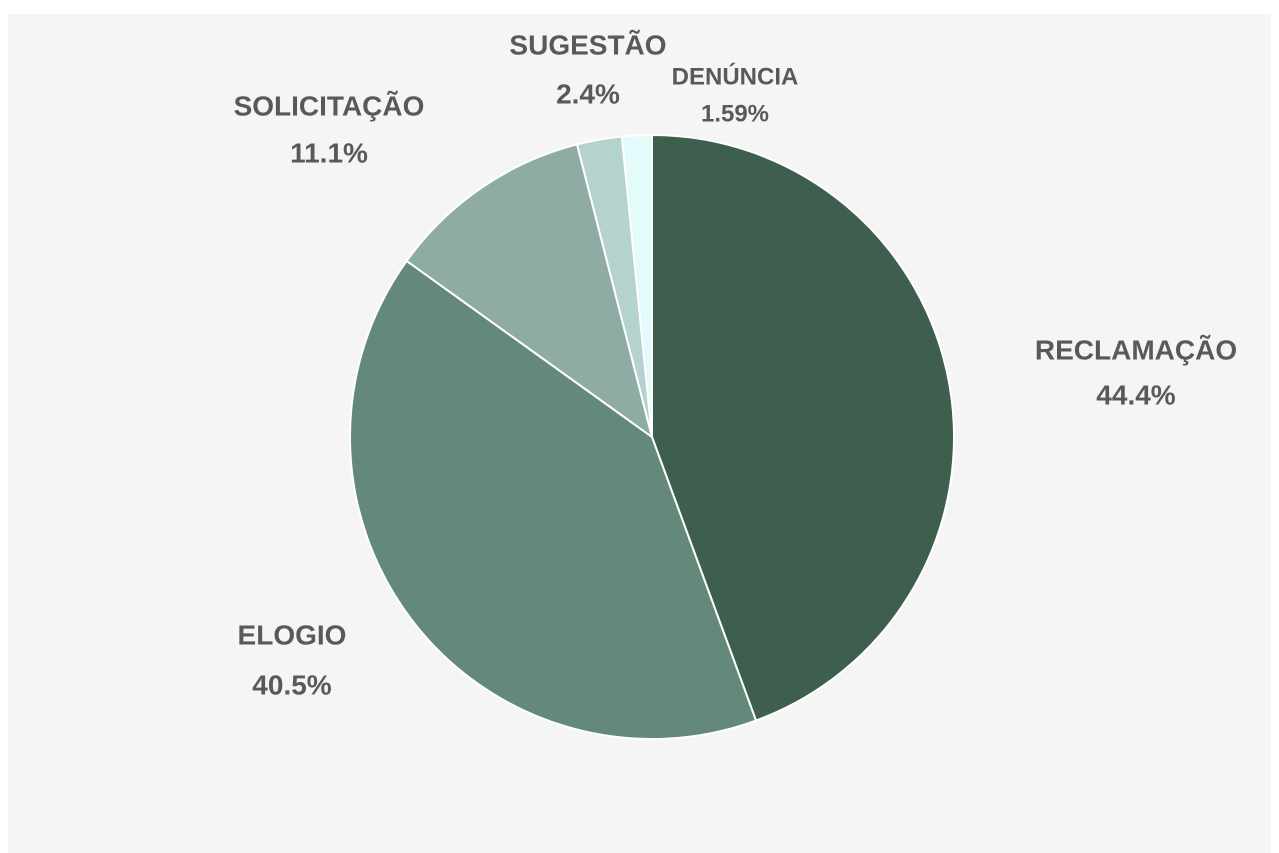 The image size is (1279, 853). Describe the element at coordinates (735, 113) in the screenshot. I see `slice-value-label: 1.59%` at that location.